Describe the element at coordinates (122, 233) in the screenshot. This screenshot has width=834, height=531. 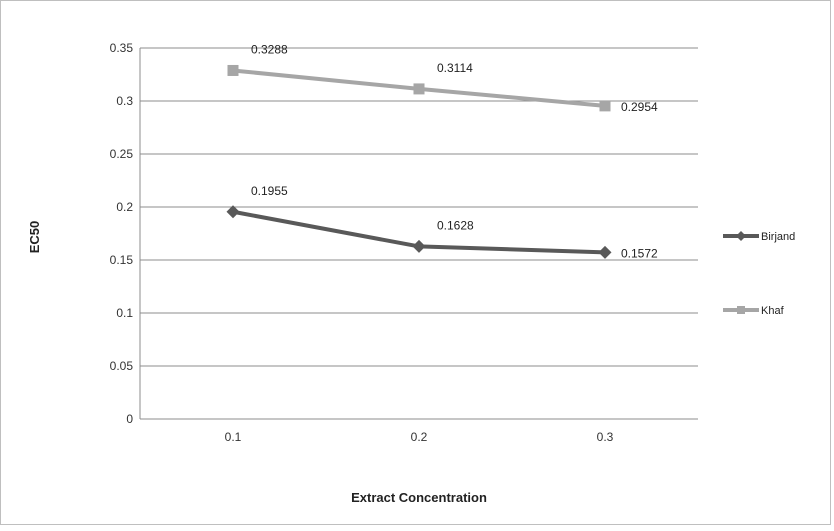
I see `y-axis-ticks: 0 0.05 0.1 0.15 0.2 0.25 0.3 0.35` at that location.